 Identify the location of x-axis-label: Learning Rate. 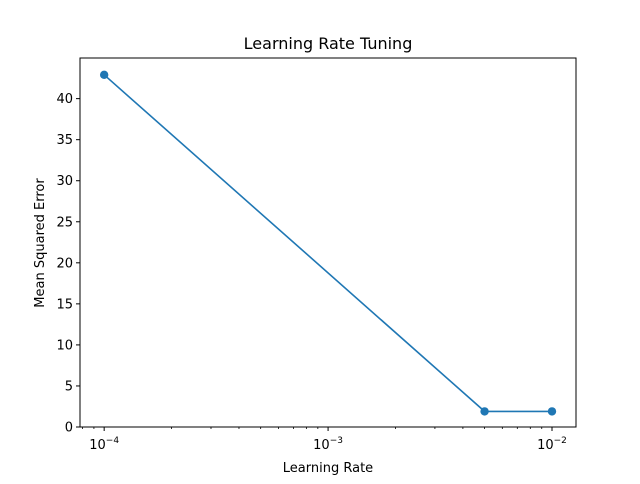
(328, 468).